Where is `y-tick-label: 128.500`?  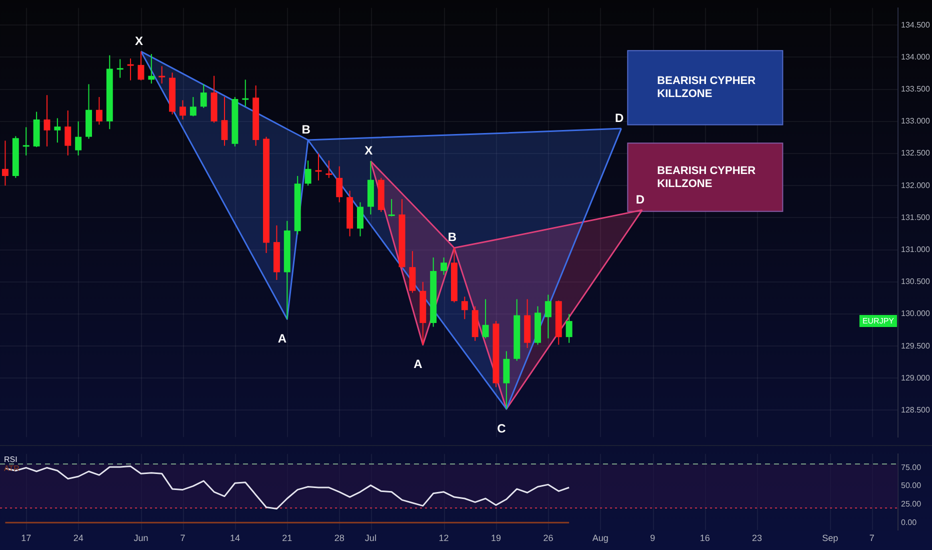 y-tick-label: 128.500 is located at coordinates (915, 409).